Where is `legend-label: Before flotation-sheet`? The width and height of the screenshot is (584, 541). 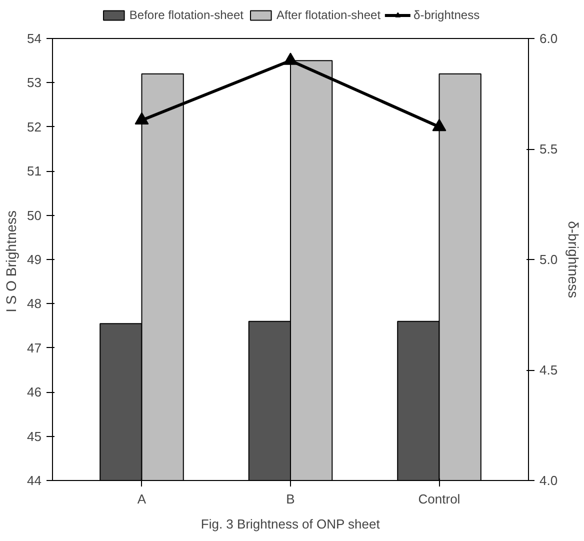 legend-label: Before flotation-sheet is located at coordinates (186, 15).